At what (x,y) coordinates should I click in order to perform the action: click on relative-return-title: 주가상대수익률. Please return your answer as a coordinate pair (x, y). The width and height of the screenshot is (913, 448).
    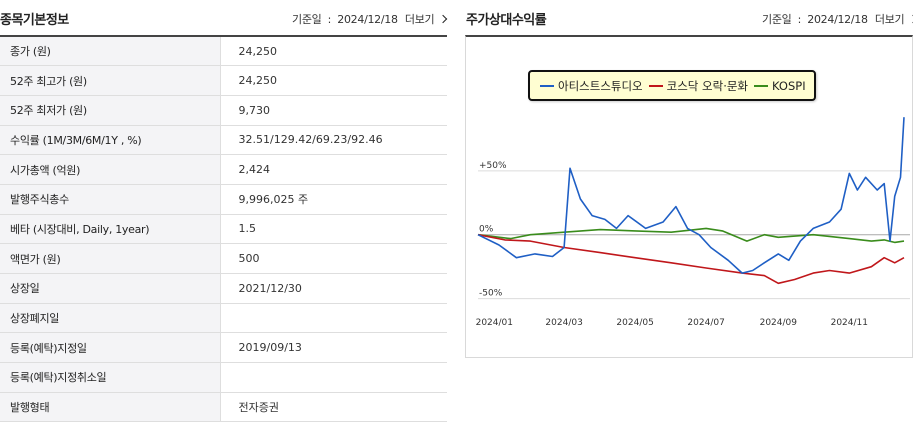
    Looking at the image, I should click on (506, 20).